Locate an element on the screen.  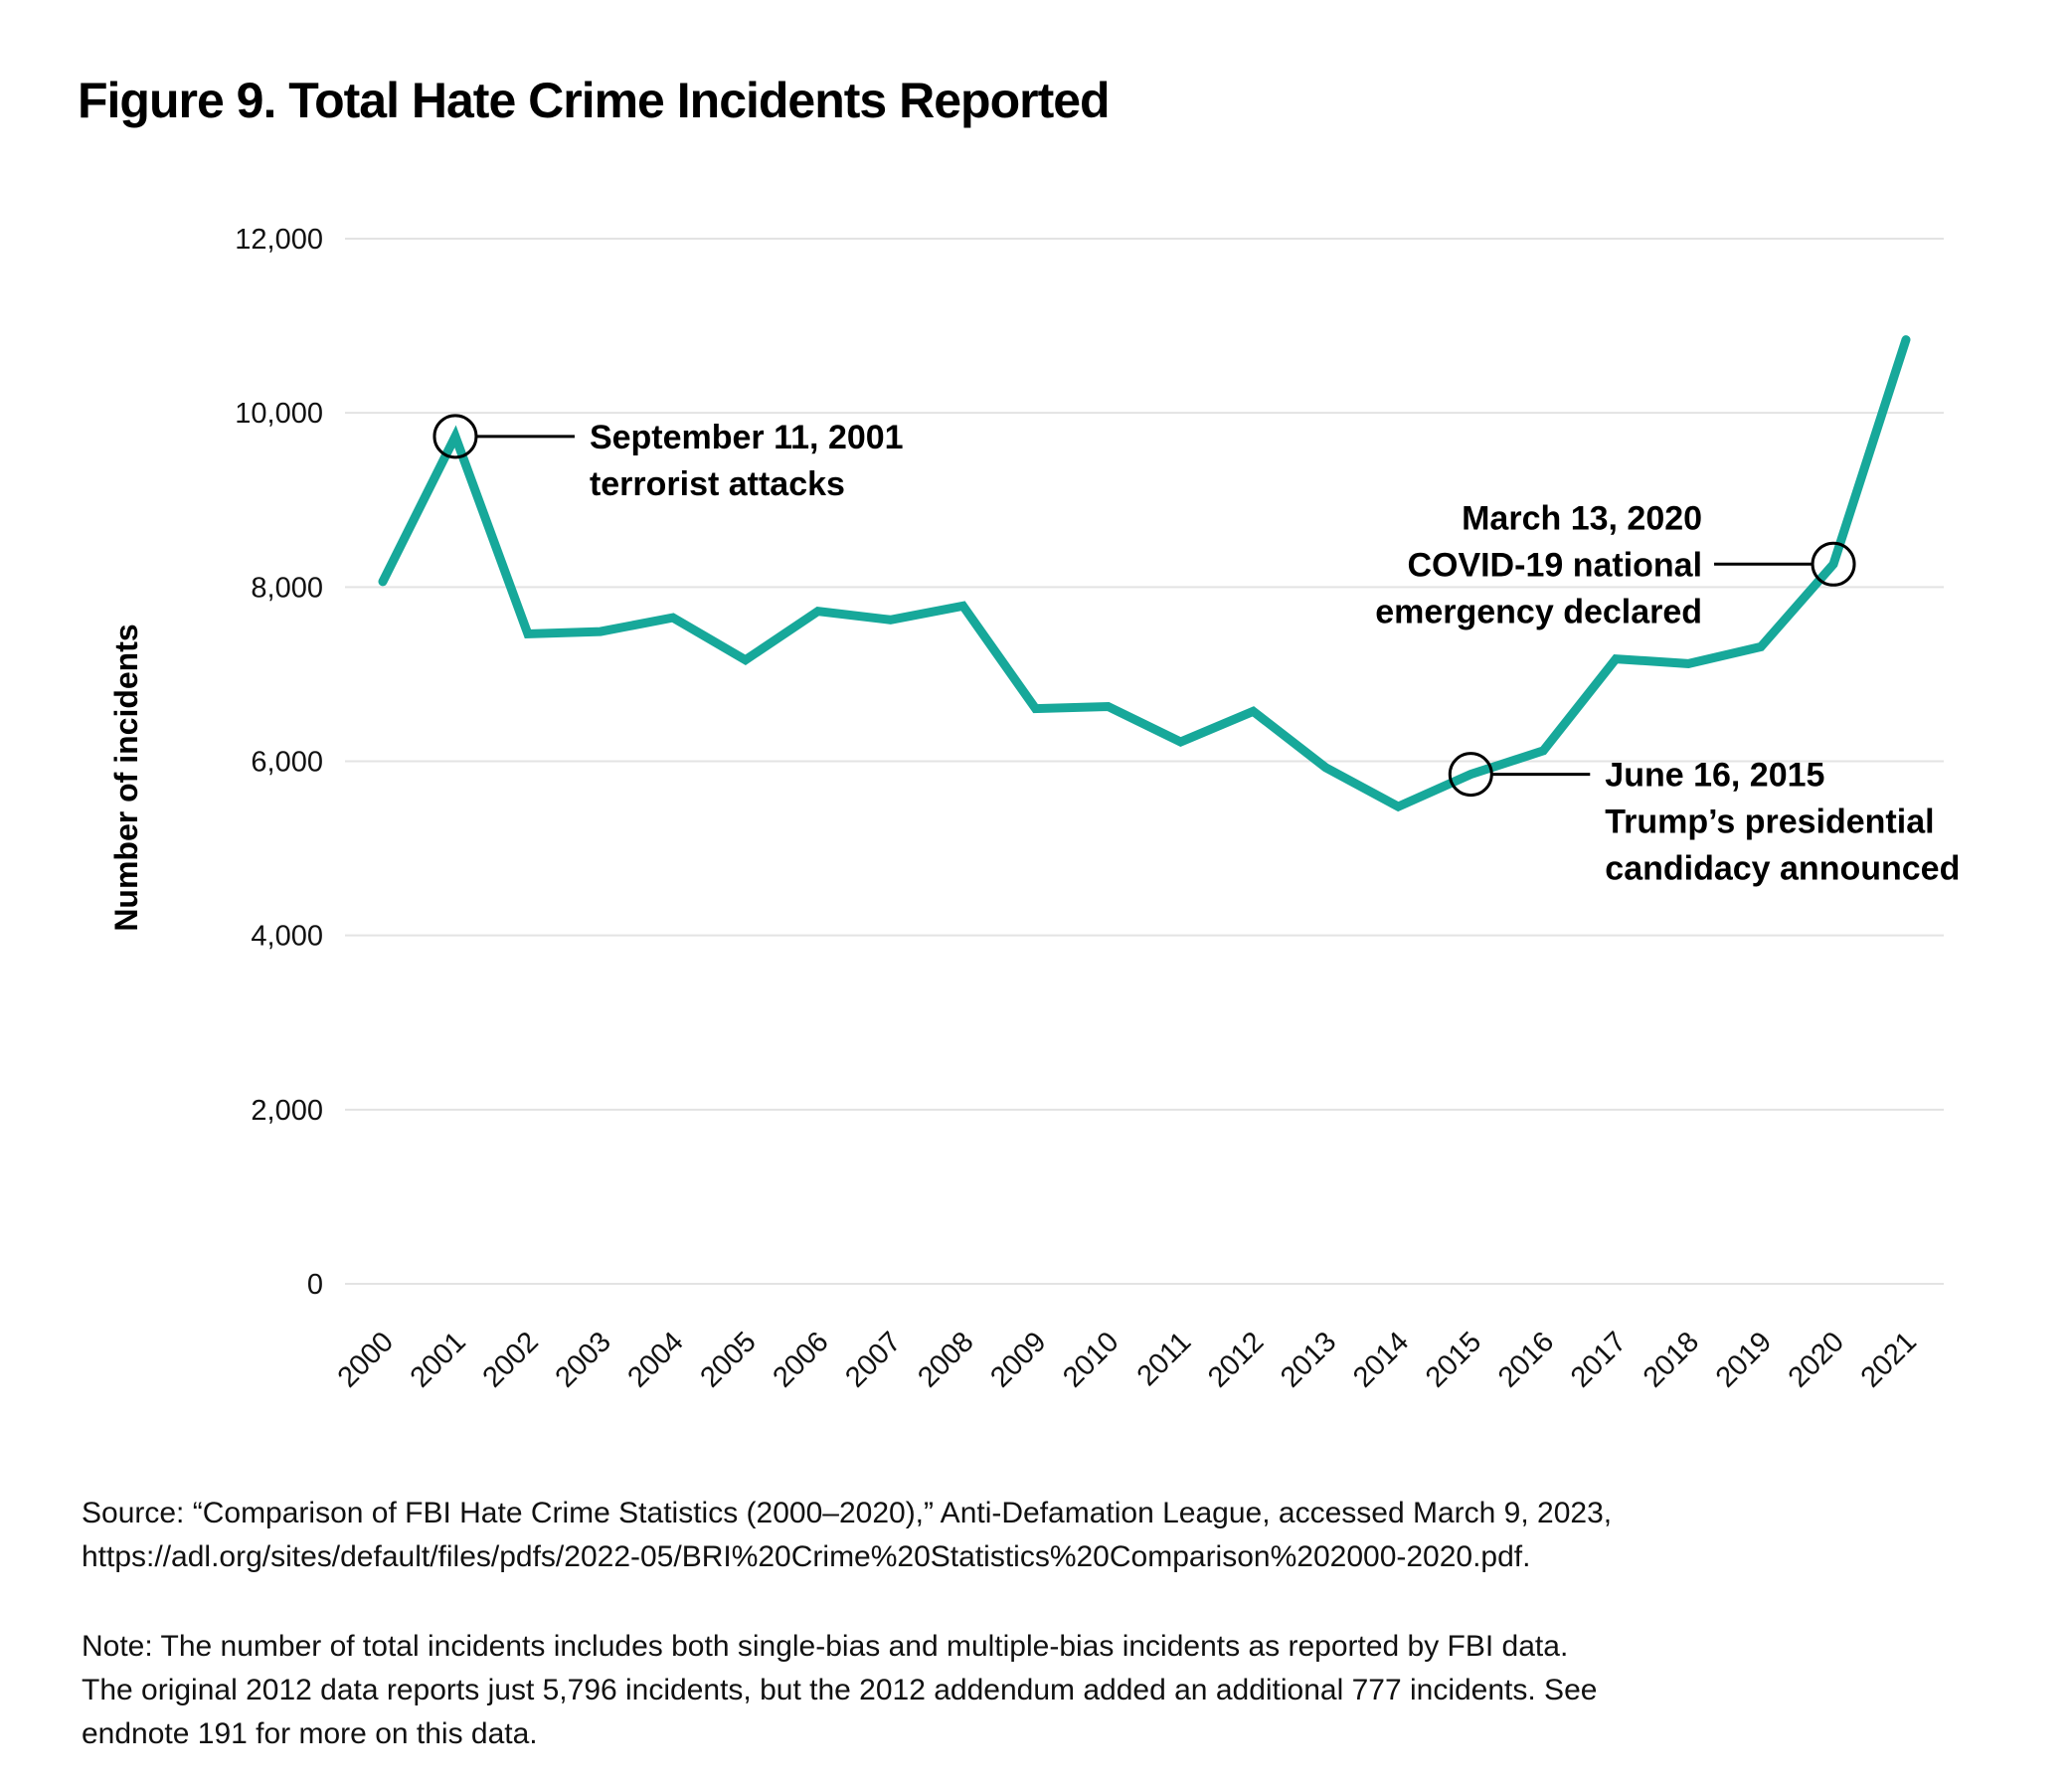
annotation-text: candidacy announced is located at coordinates (1782, 869).